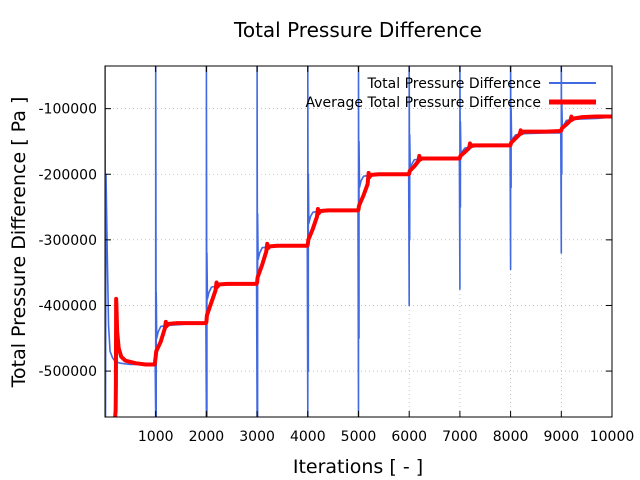  I want to click on x-tick-label: 5000, so click(359, 437).